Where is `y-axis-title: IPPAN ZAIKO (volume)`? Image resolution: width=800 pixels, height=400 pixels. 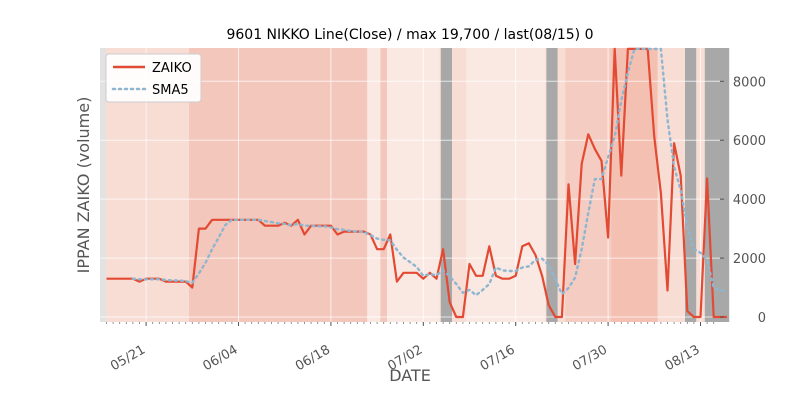 y-axis-title: IPPAN ZAIKO (volume) is located at coordinates (83, 185).